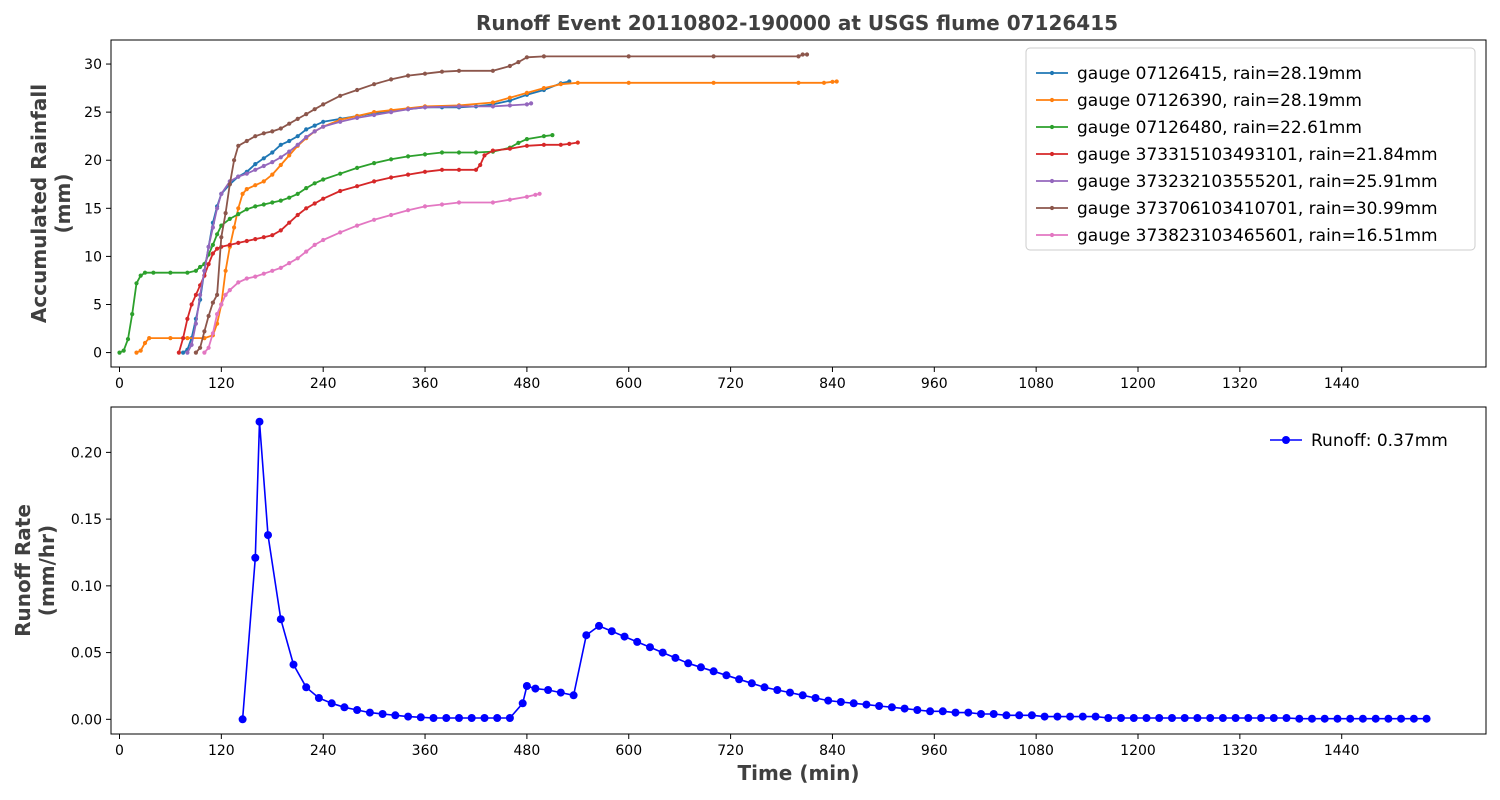 The width and height of the screenshot is (1500, 800). Describe the element at coordinates (1240, 751) in the screenshot. I see `x-tick-label: 1320` at that location.